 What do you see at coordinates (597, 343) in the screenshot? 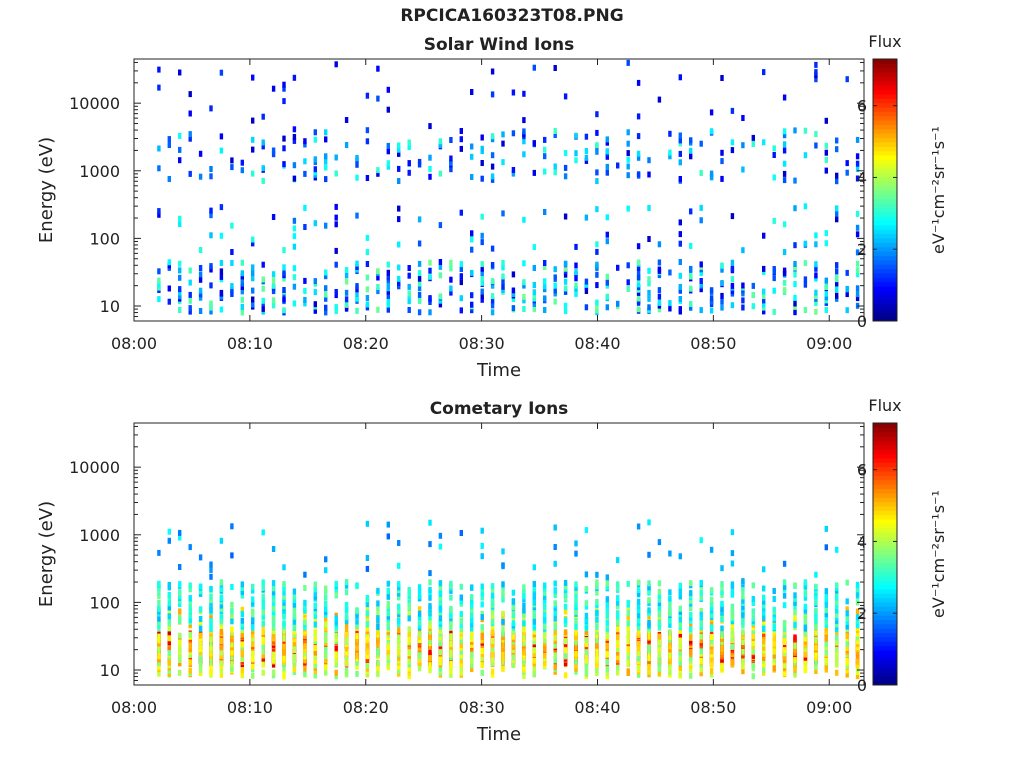
I see `x-tick-label: 08:40` at bounding box center [597, 343].